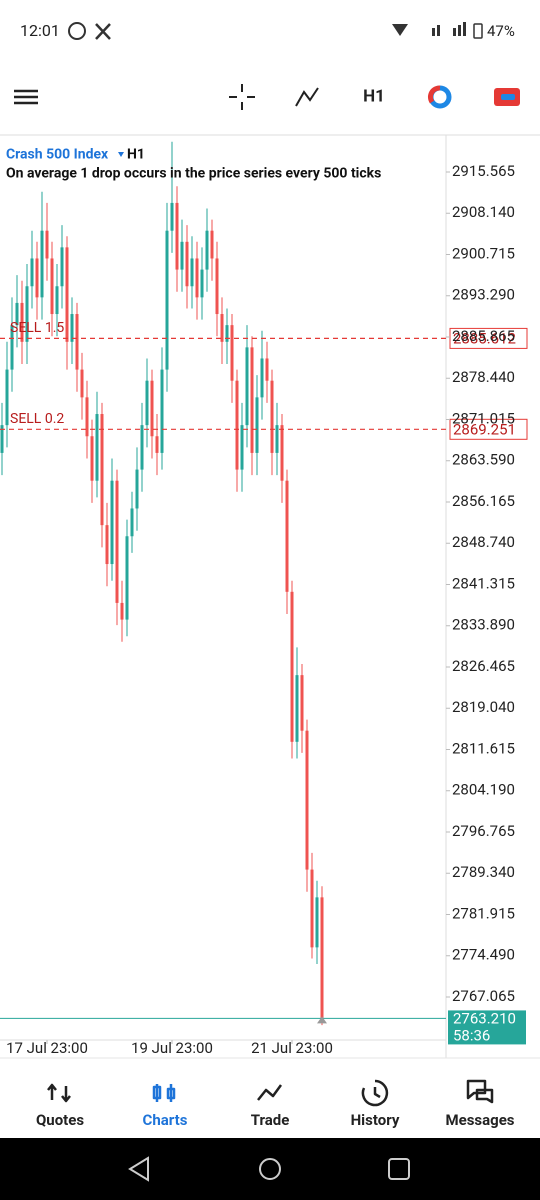  What do you see at coordinates (37, 328) in the screenshot?
I see `order-label: SELL 1.5` at bounding box center [37, 328].